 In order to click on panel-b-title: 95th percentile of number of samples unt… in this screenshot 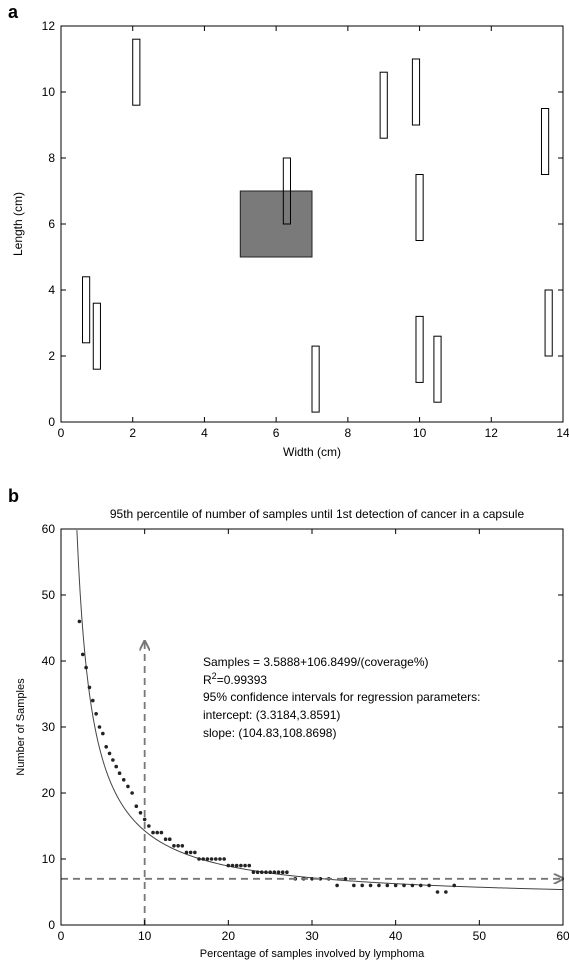, I will do `click(317, 514)`.